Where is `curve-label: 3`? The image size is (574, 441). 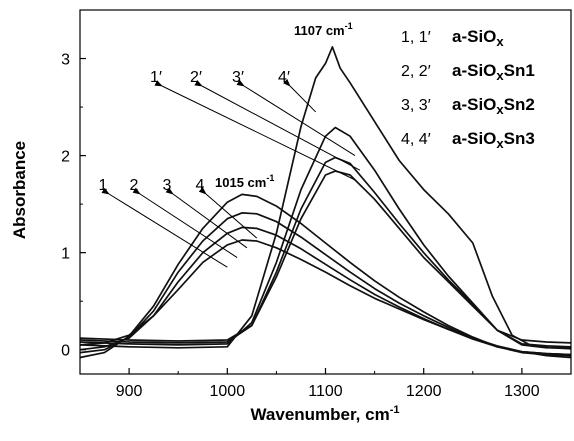
curve-label: 3 is located at coordinates (167, 185).